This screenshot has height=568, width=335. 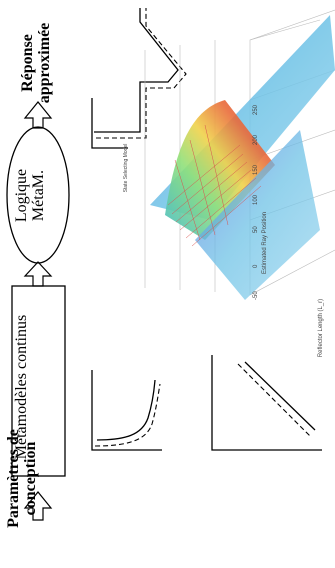 I want to click on arrow-box-to-ellipse, so click(x=38, y=274).